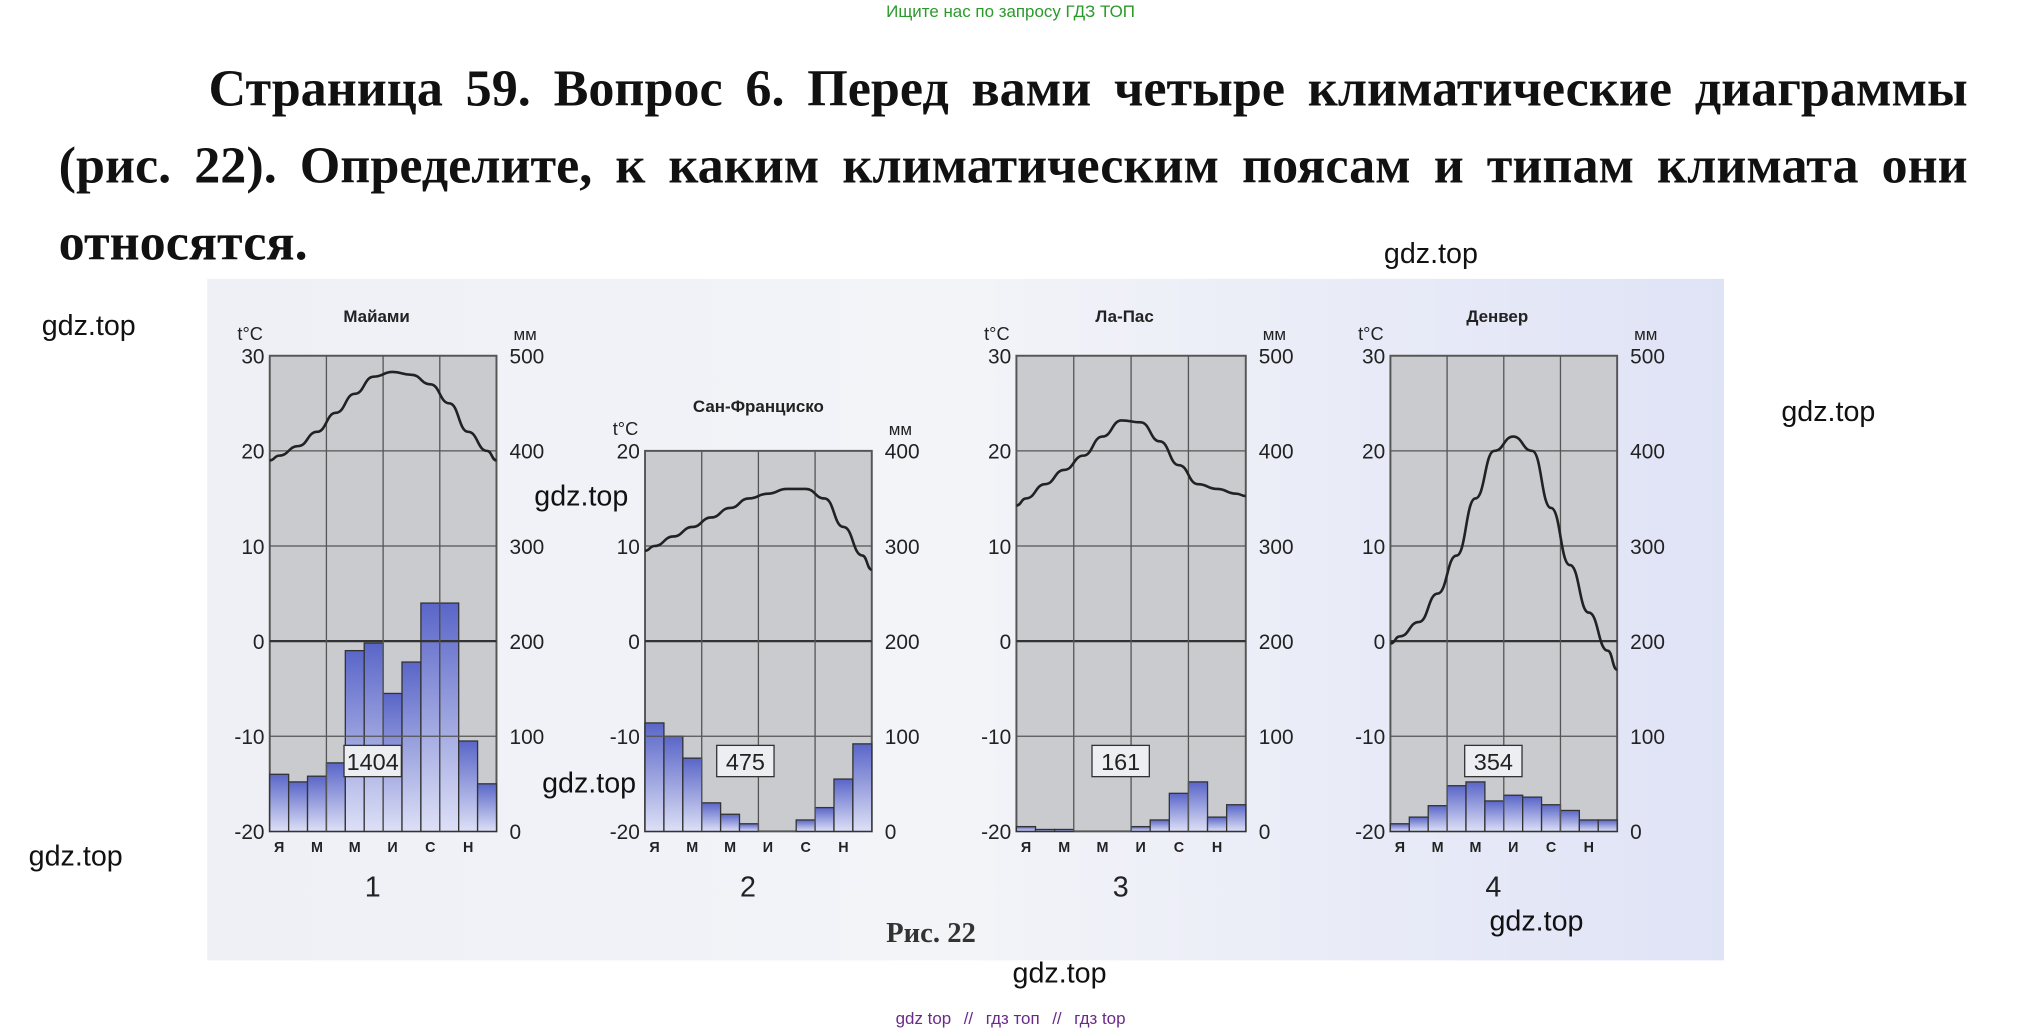  I want to click on footer-links: gdz top // гдз топ // гдз top, so click(1010, 1018).